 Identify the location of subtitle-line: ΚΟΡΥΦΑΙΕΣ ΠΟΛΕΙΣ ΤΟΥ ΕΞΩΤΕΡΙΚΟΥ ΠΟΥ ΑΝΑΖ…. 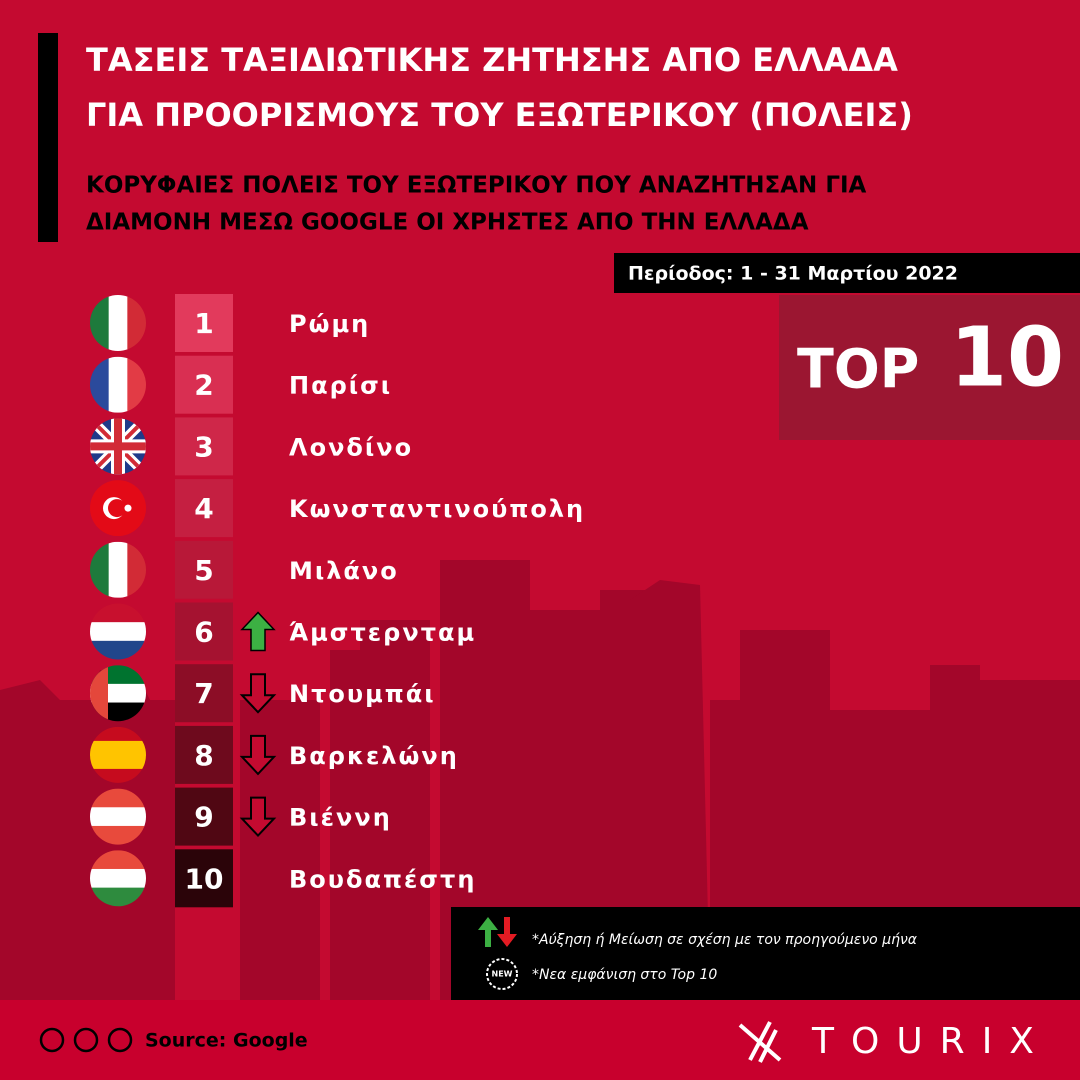
(476, 186).